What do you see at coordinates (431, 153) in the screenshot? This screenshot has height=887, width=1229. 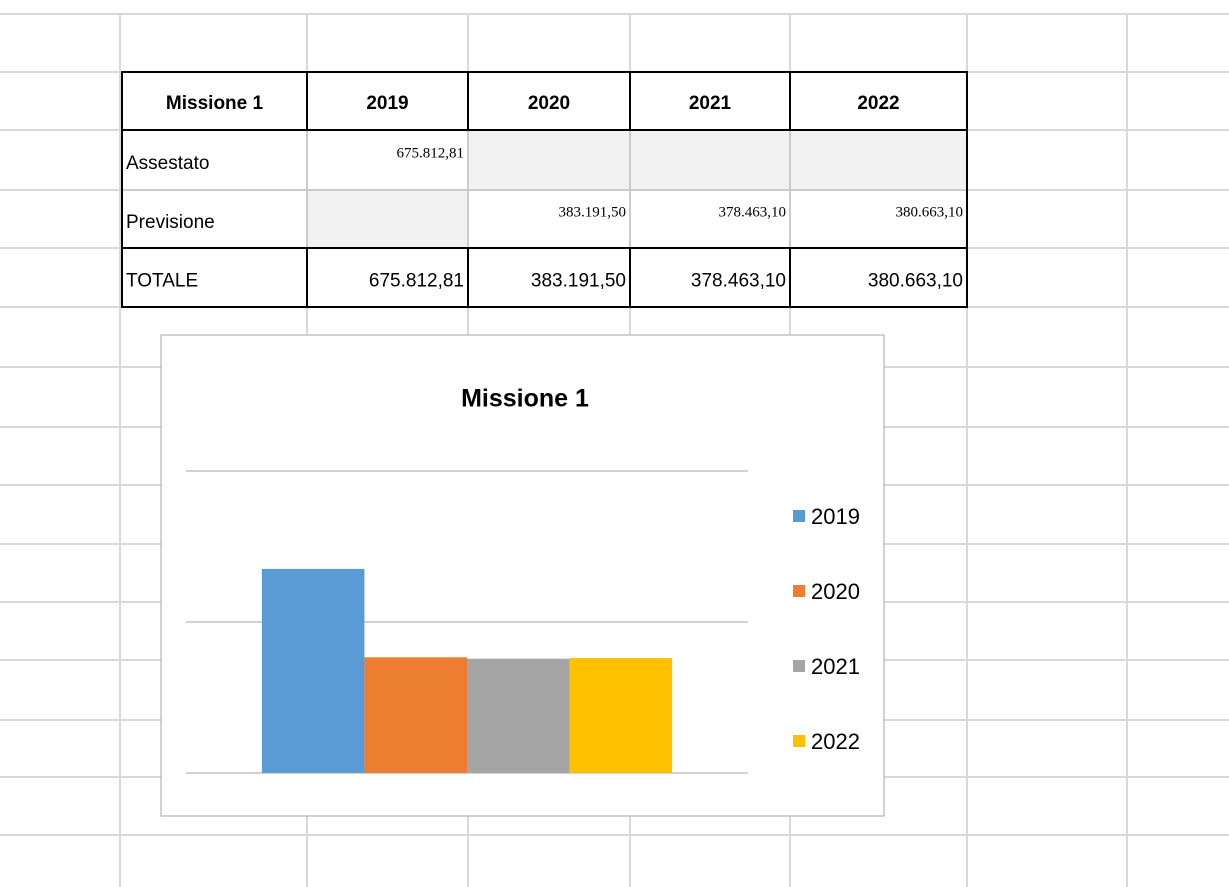 I see `value-cell: 675.812,81` at bounding box center [431, 153].